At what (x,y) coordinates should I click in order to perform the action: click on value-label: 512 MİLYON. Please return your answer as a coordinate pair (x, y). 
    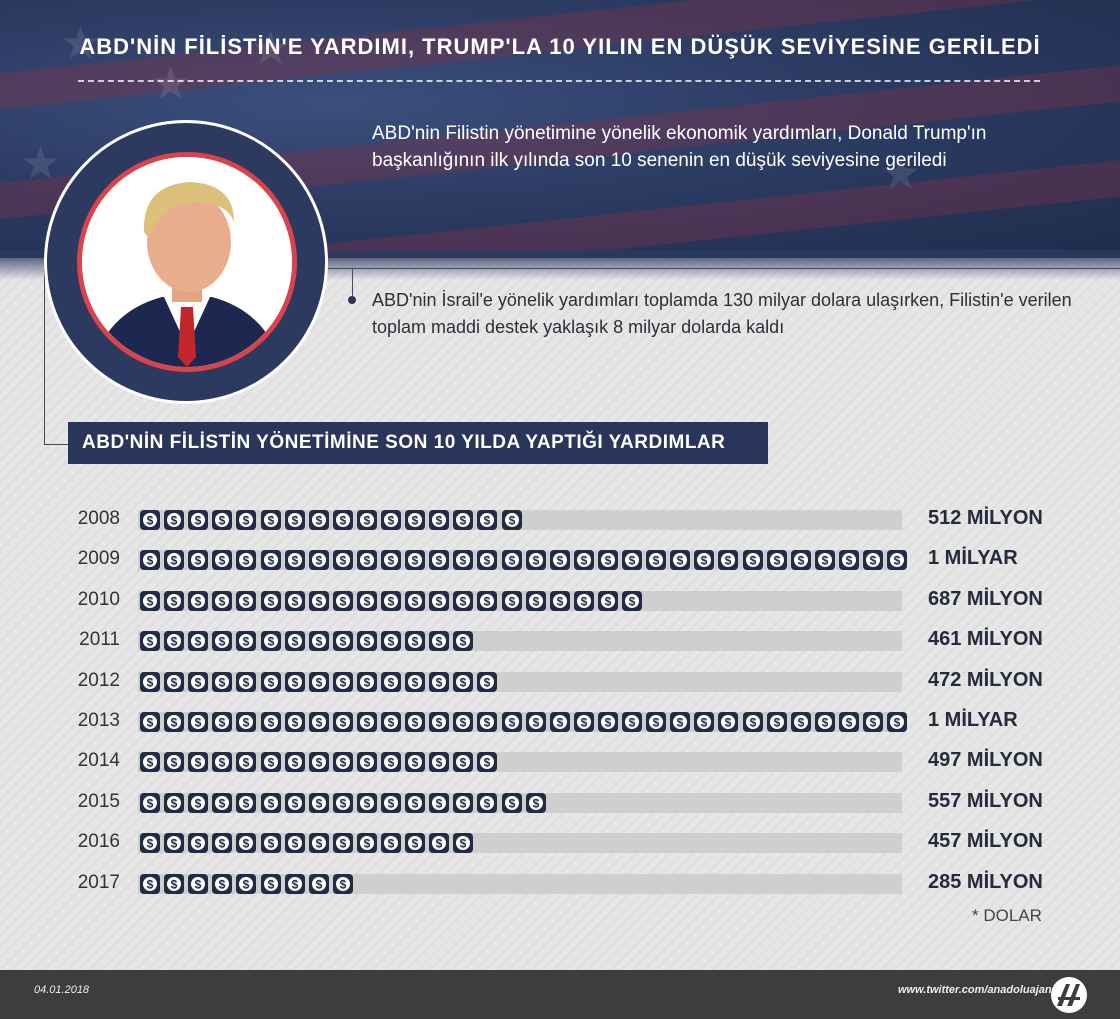
    Looking at the image, I should click on (985, 518).